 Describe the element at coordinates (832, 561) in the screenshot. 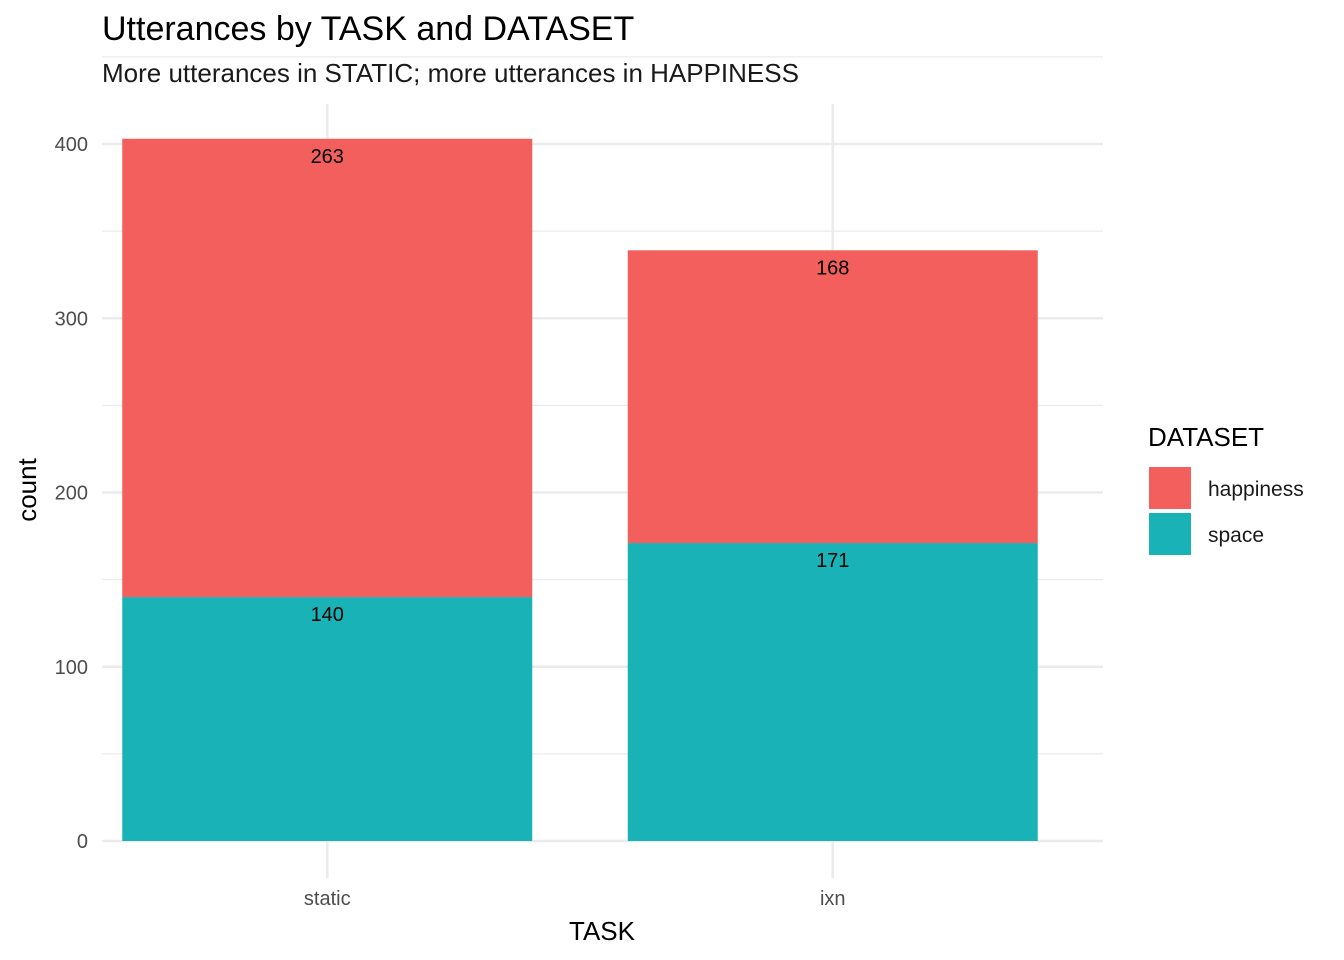

I see `bar-label-space-ixn: 171` at that location.